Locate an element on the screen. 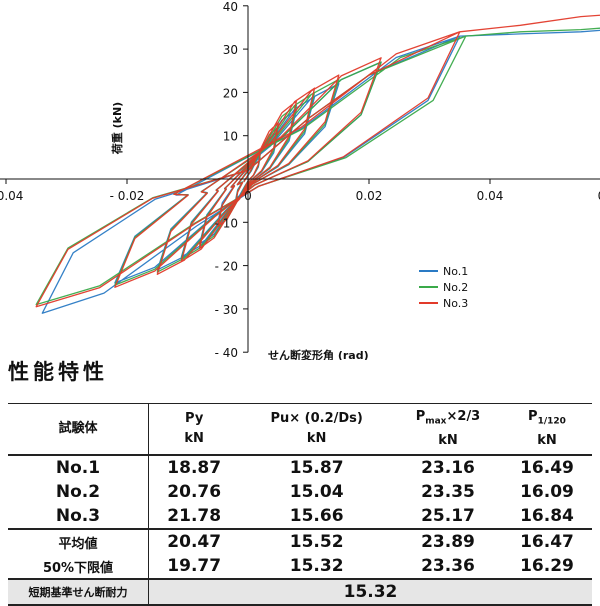  x-axis-label: せん断変形角 (rad) is located at coordinates (318, 354).